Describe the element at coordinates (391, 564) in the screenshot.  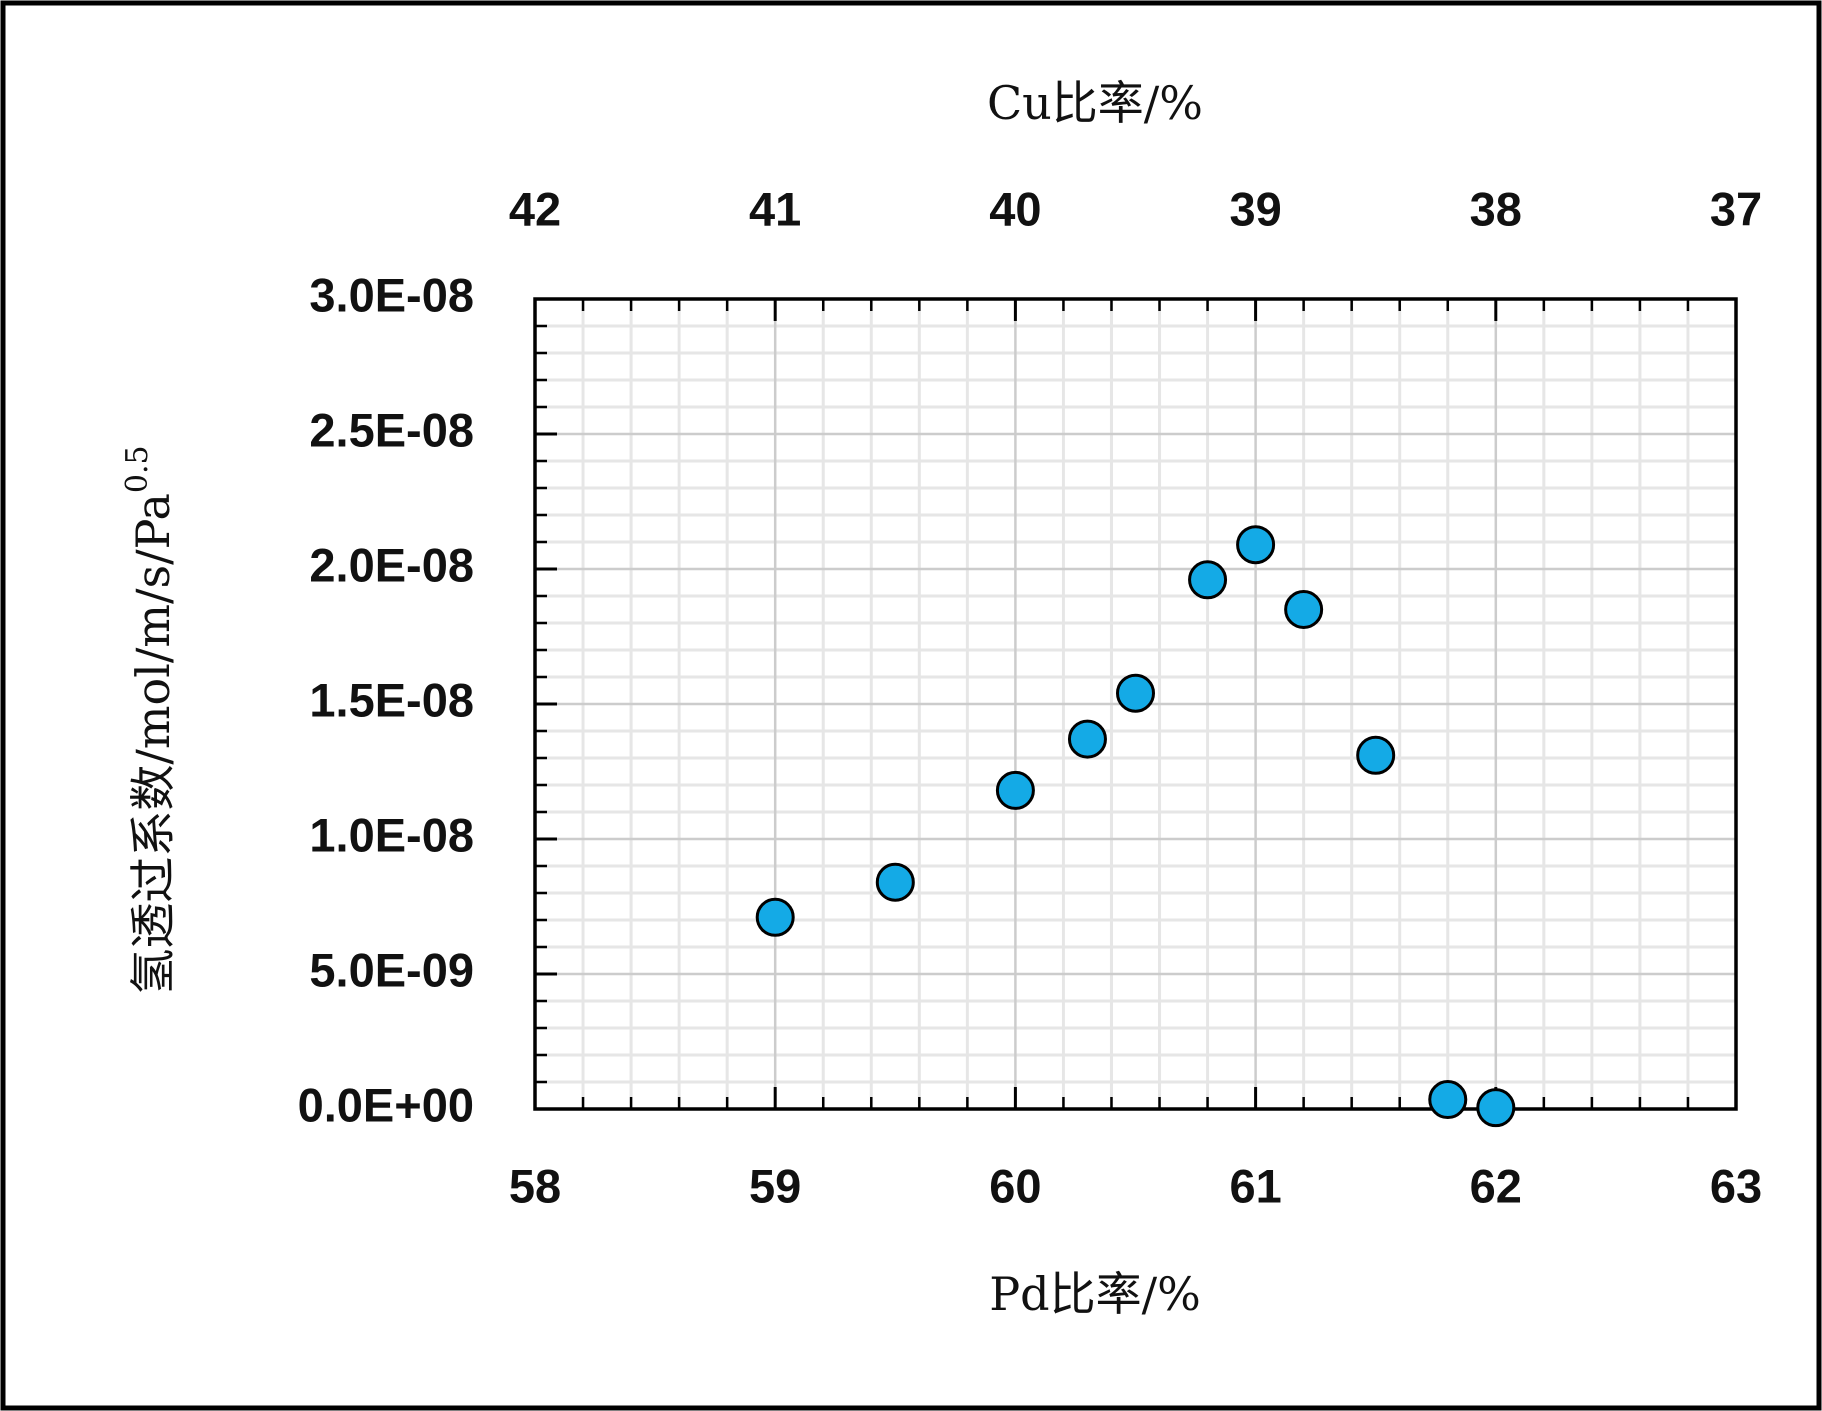
I see `y-tick-label: 2.0E-08` at that location.